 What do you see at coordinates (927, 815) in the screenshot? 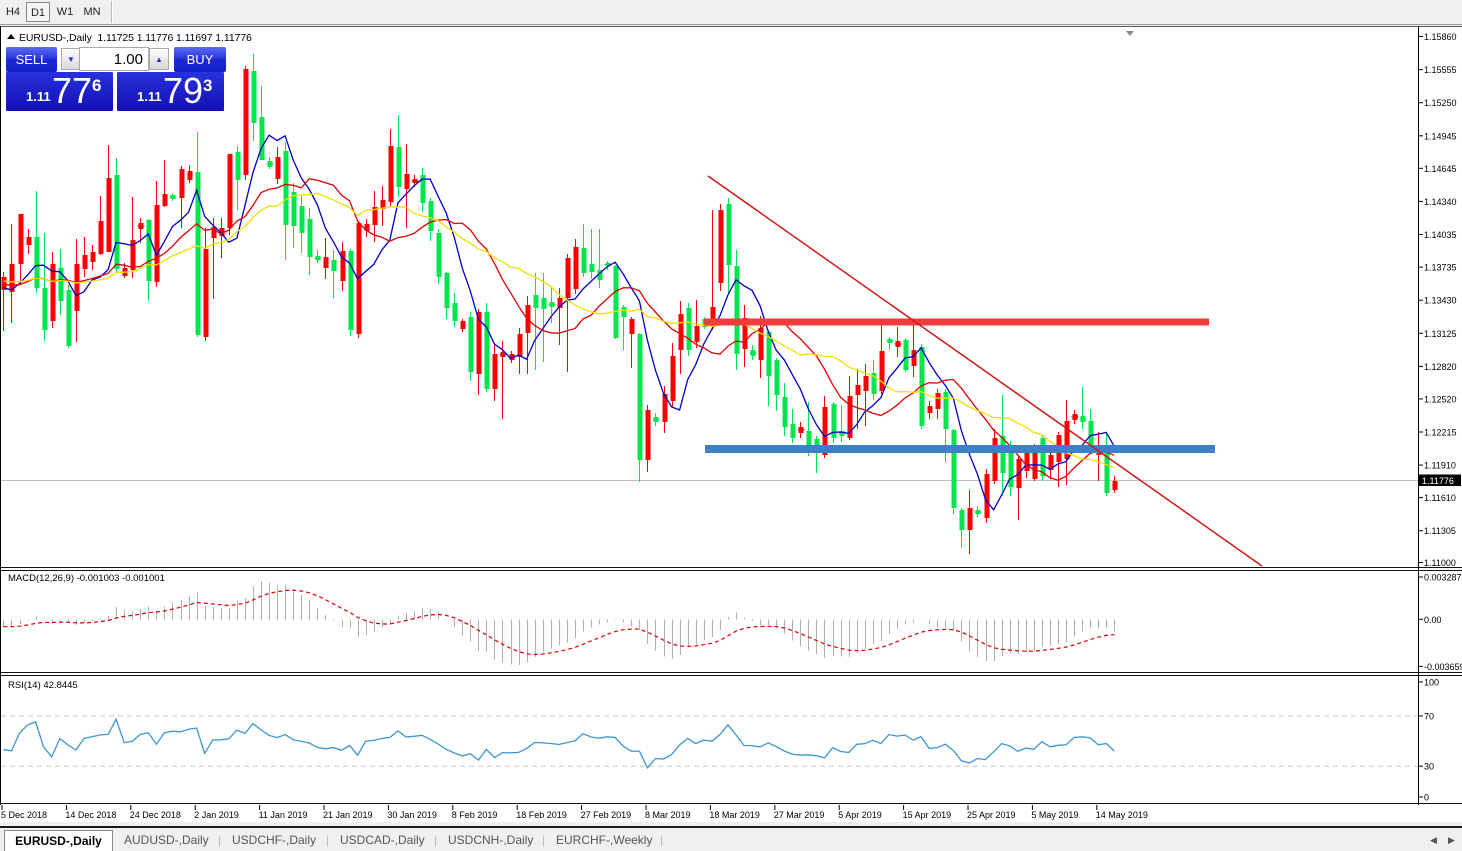
I see `svg-text: 15 Apr 2019` at bounding box center [927, 815].